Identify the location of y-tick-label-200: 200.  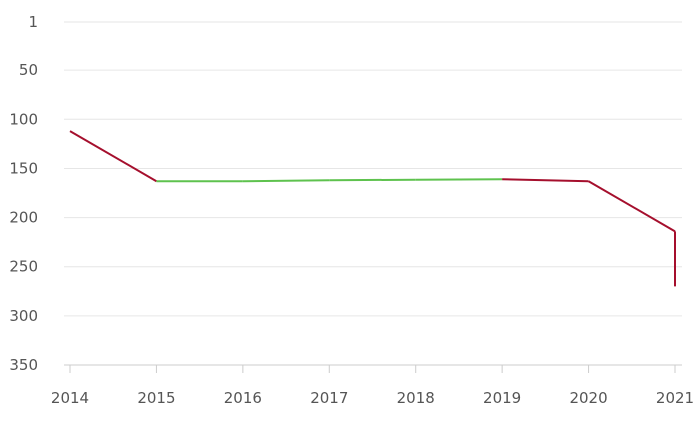
(23, 218).